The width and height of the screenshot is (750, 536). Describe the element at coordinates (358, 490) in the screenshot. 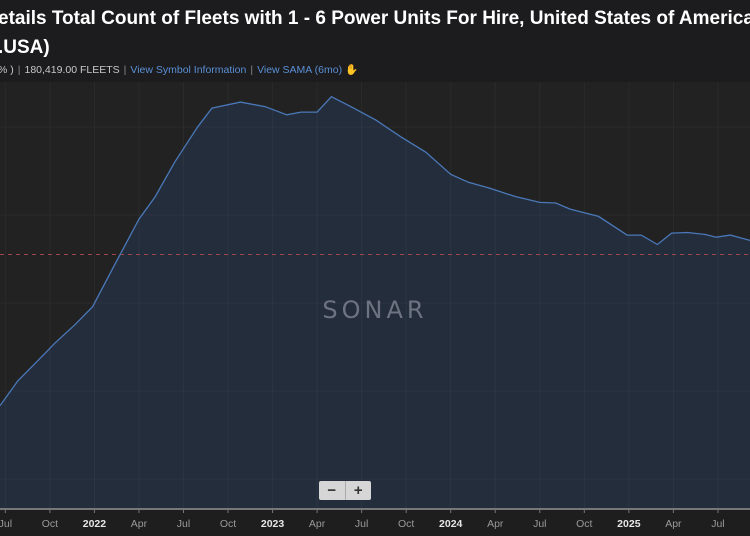

I see `zoom-in-button: +` at that location.